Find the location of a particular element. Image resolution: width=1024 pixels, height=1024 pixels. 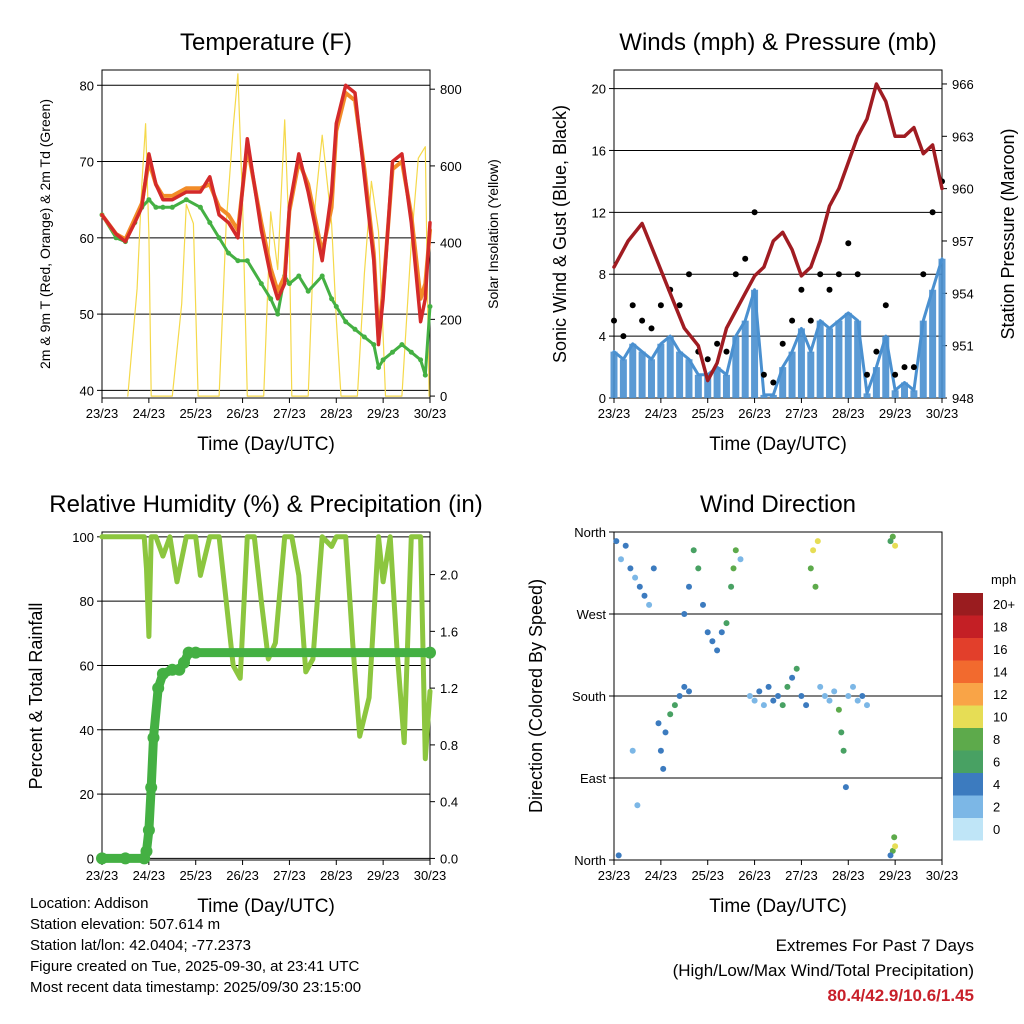

y-axis-label: Percent & Total Rainfall is located at coordinates (36, 696).